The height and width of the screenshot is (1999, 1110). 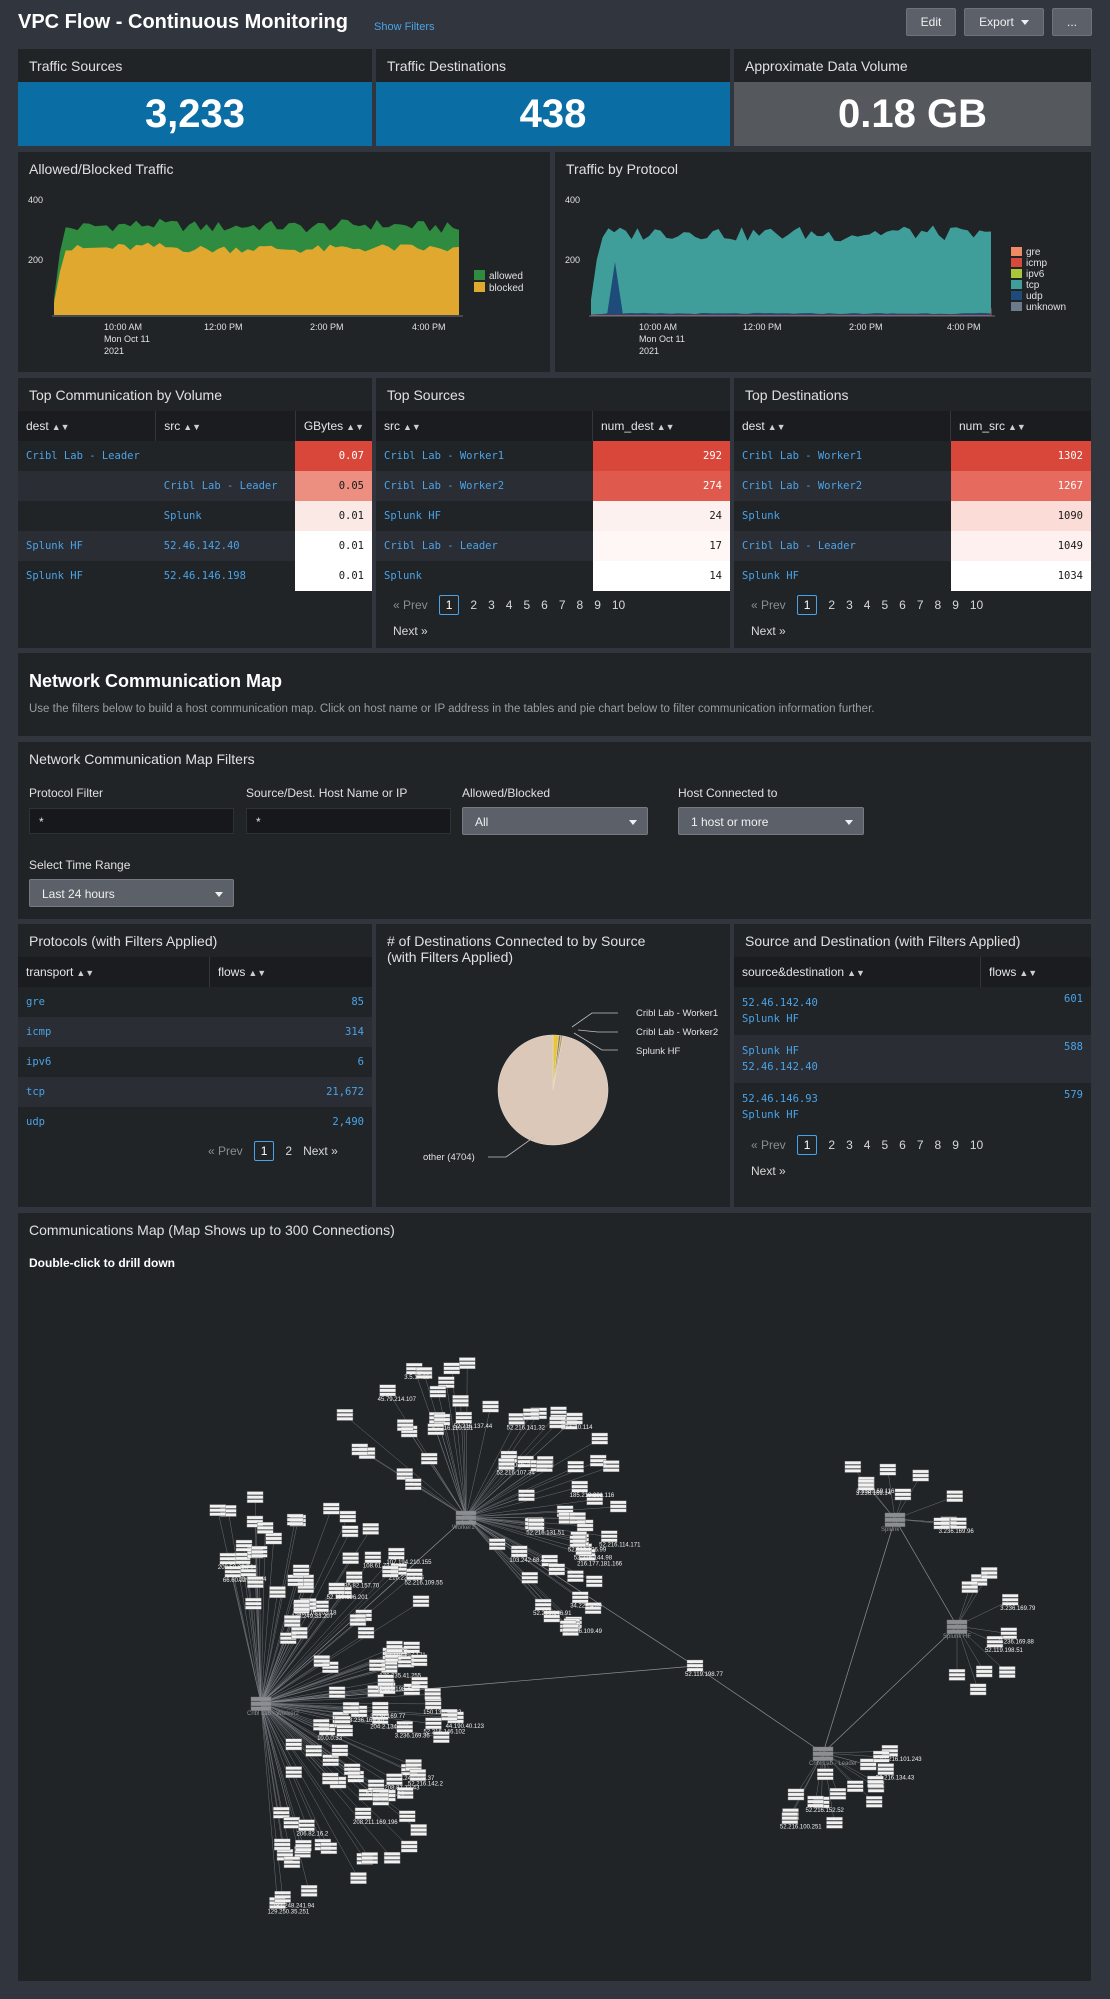 What do you see at coordinates (1037, 263) in the screenshot?
I see `legend-label: icmp` at bounding box center [1037, 263].